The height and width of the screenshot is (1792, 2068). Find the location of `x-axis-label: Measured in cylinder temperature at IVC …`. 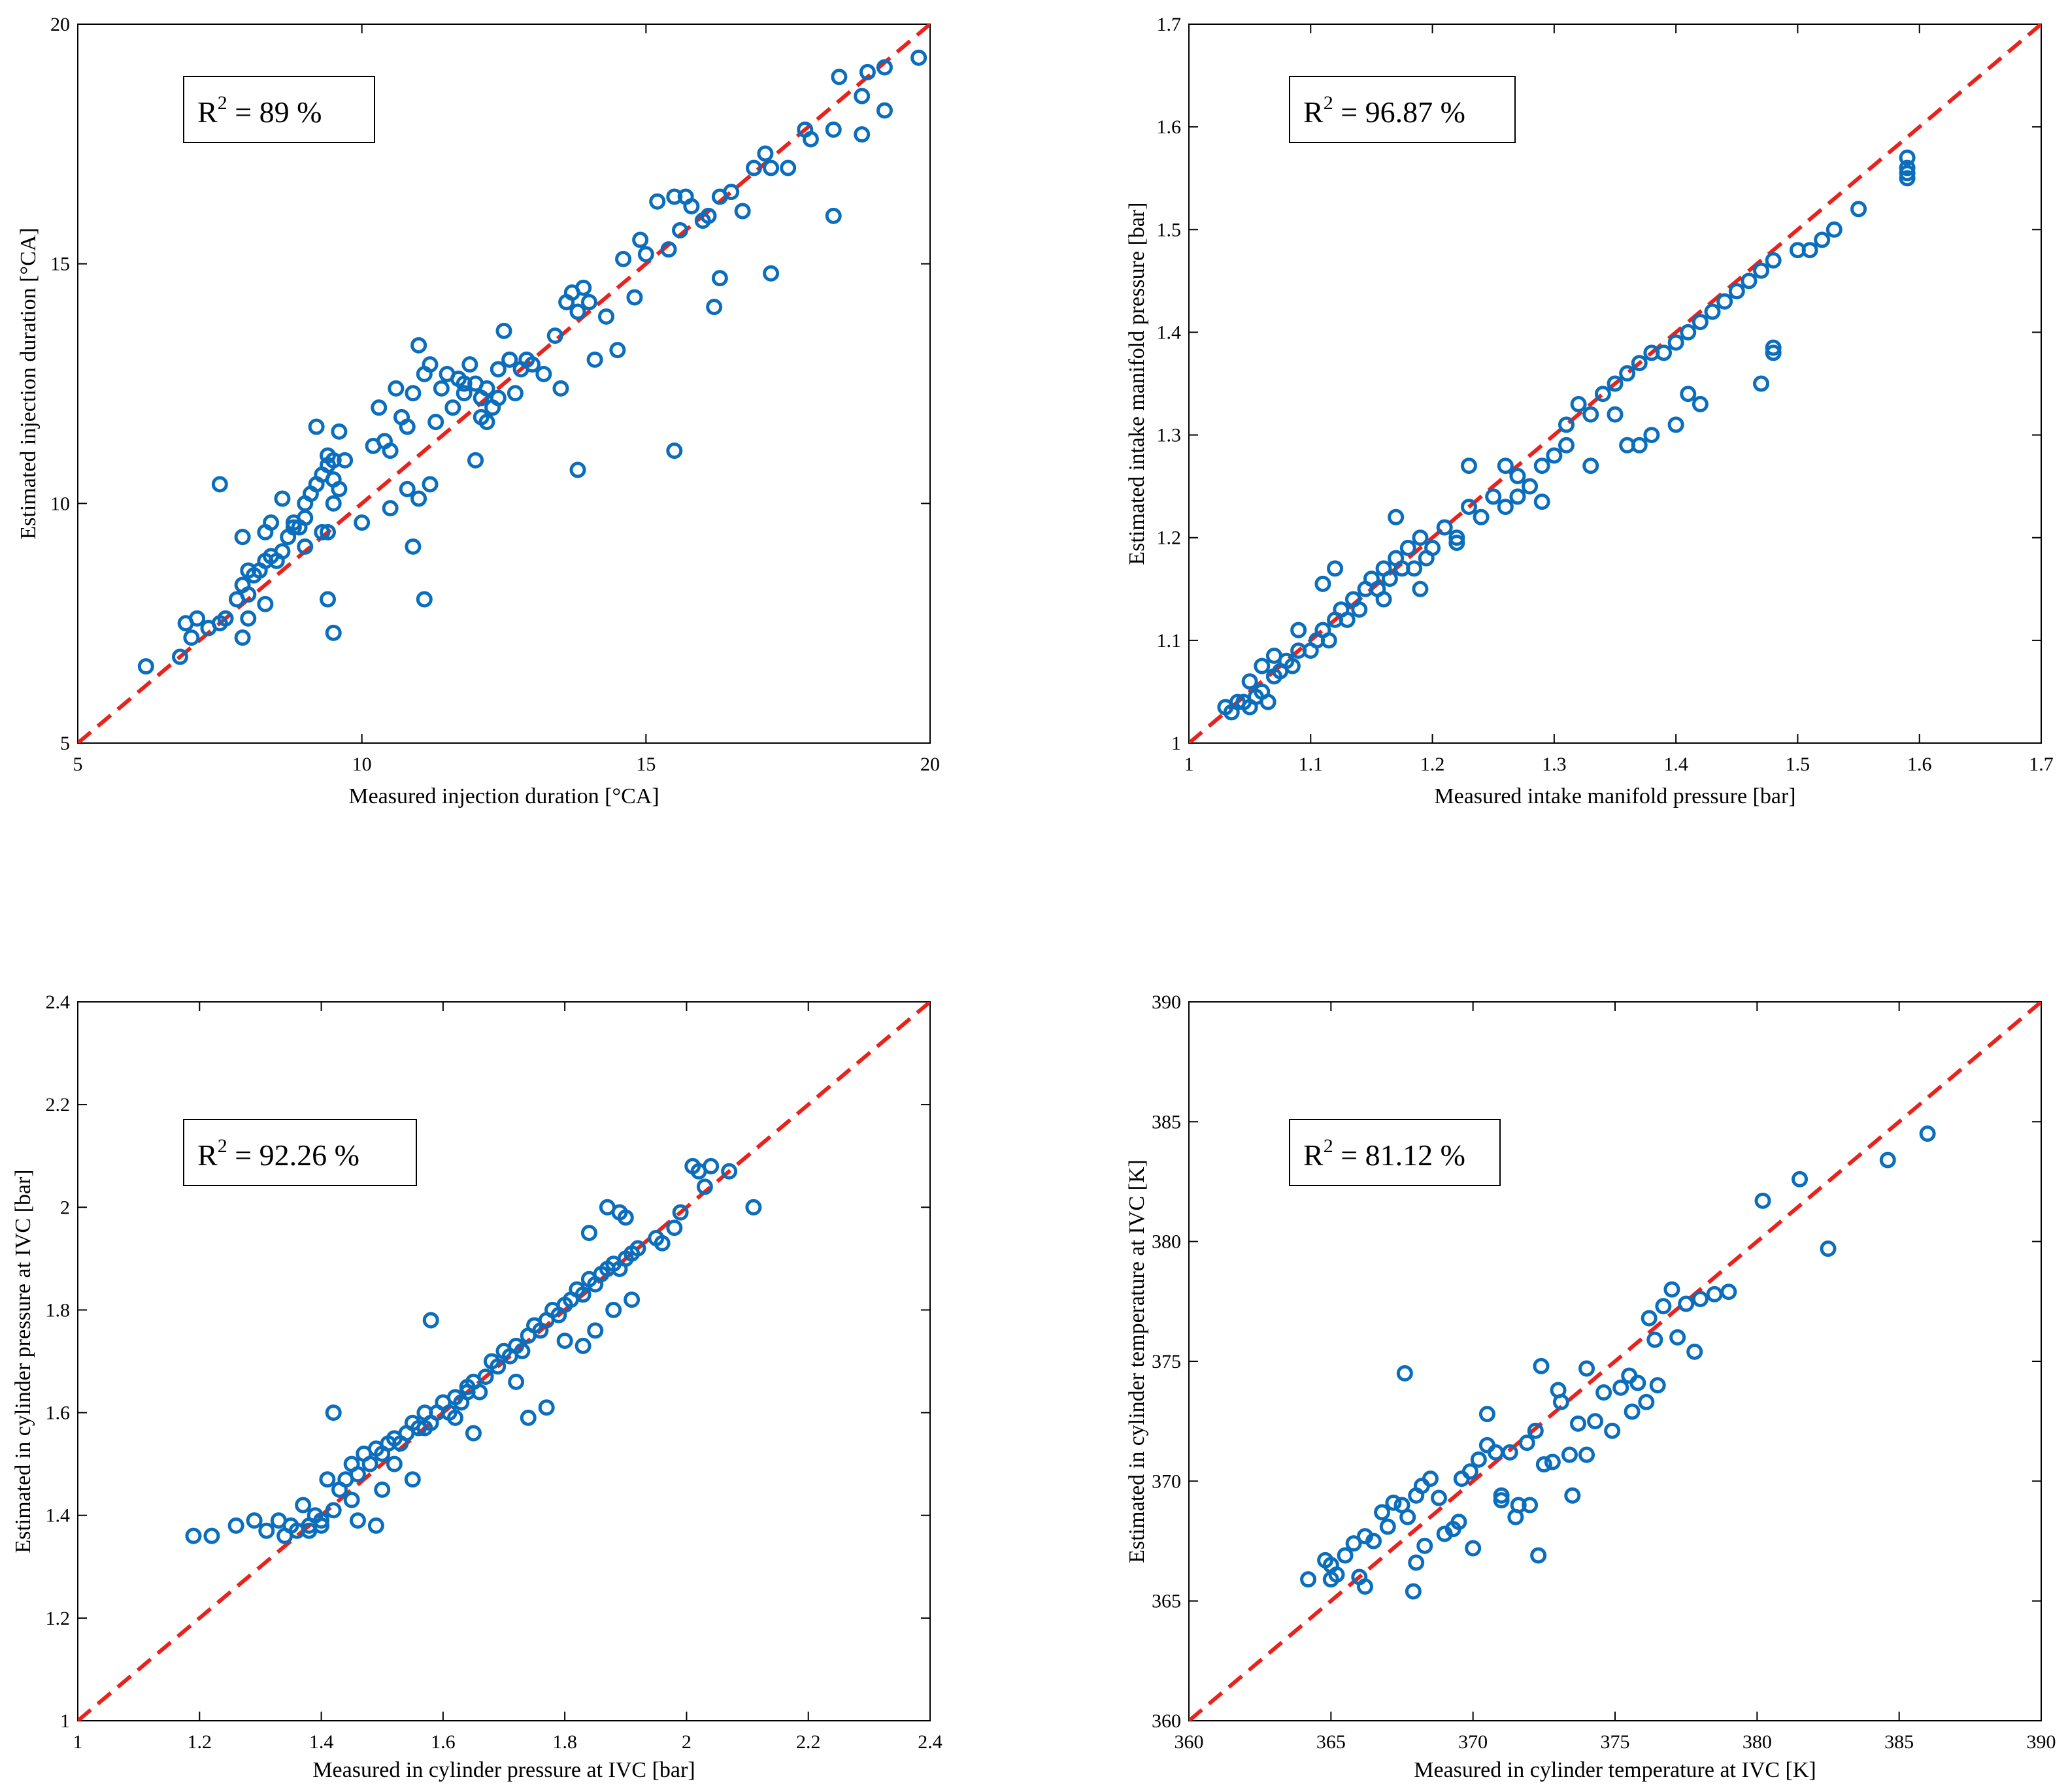

x-axis-label: Measured in cylinder temperature at IVC … is located at coordinates (1615, 1770).